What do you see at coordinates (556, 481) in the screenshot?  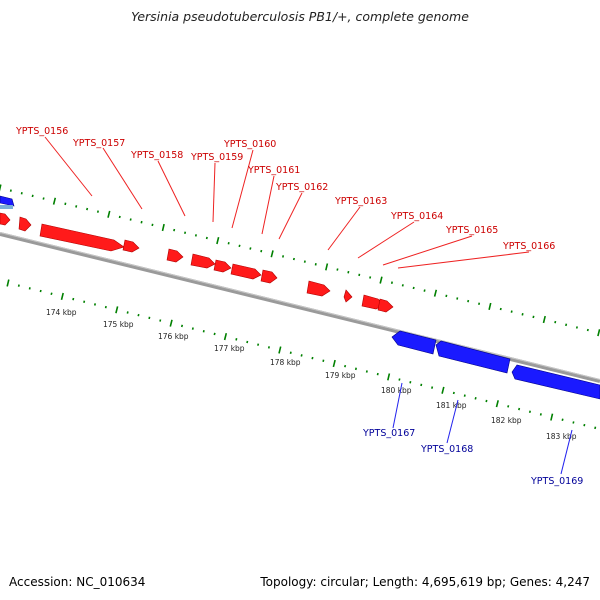 I see `gene-label: YPTS_0169` at bounding box center [556, 481].